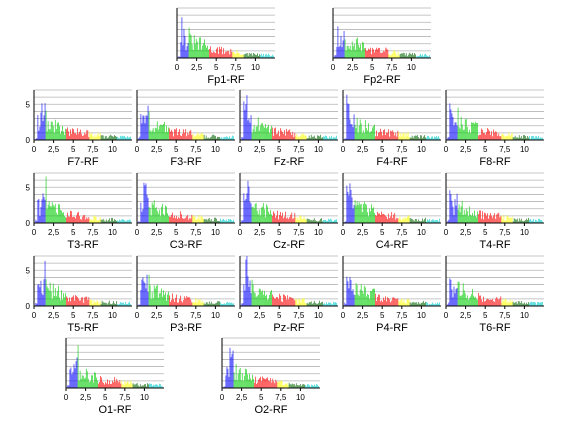  What do you see at coordinates (382, 299) in the screenshot?
I see `spectrum-panel: 0 2,5 5 7,5 10 P4-RF` at bounding box center [382, 299].